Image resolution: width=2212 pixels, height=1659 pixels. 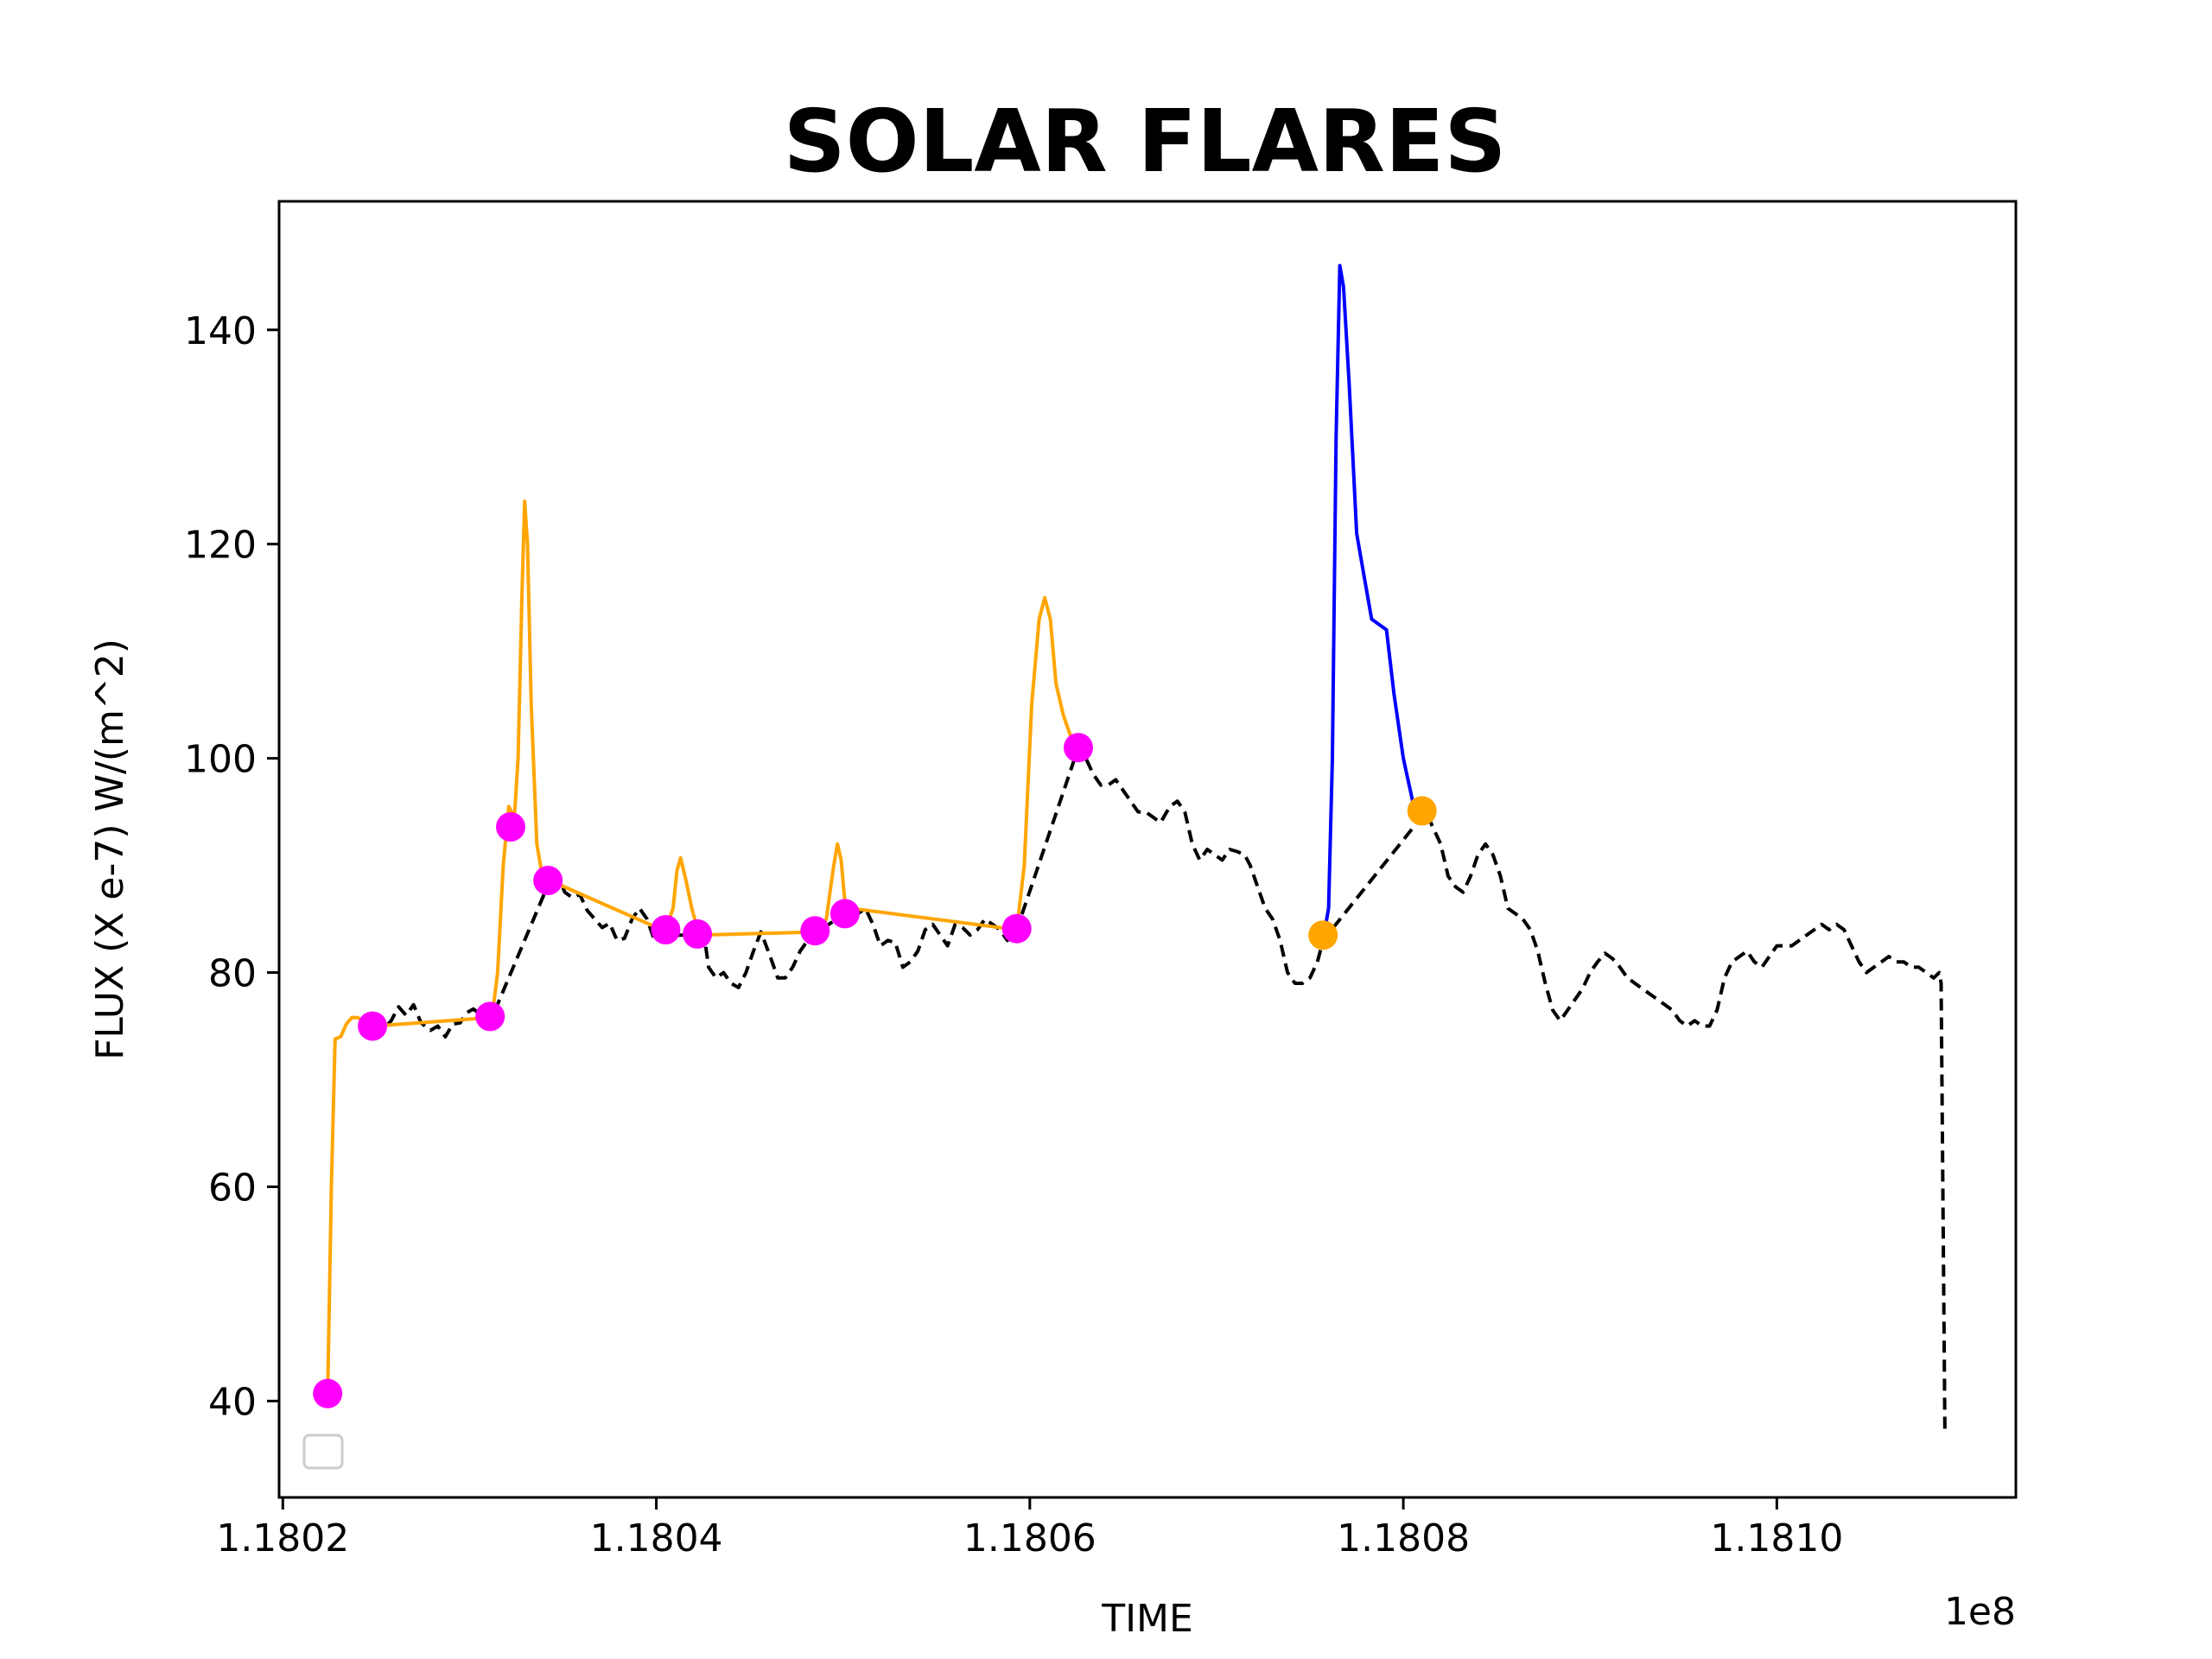 What do you see at coordinates (232, 1402) in the screenshot?
I see `y-tick-label-0: 40` at bounding box center [232, 1402].